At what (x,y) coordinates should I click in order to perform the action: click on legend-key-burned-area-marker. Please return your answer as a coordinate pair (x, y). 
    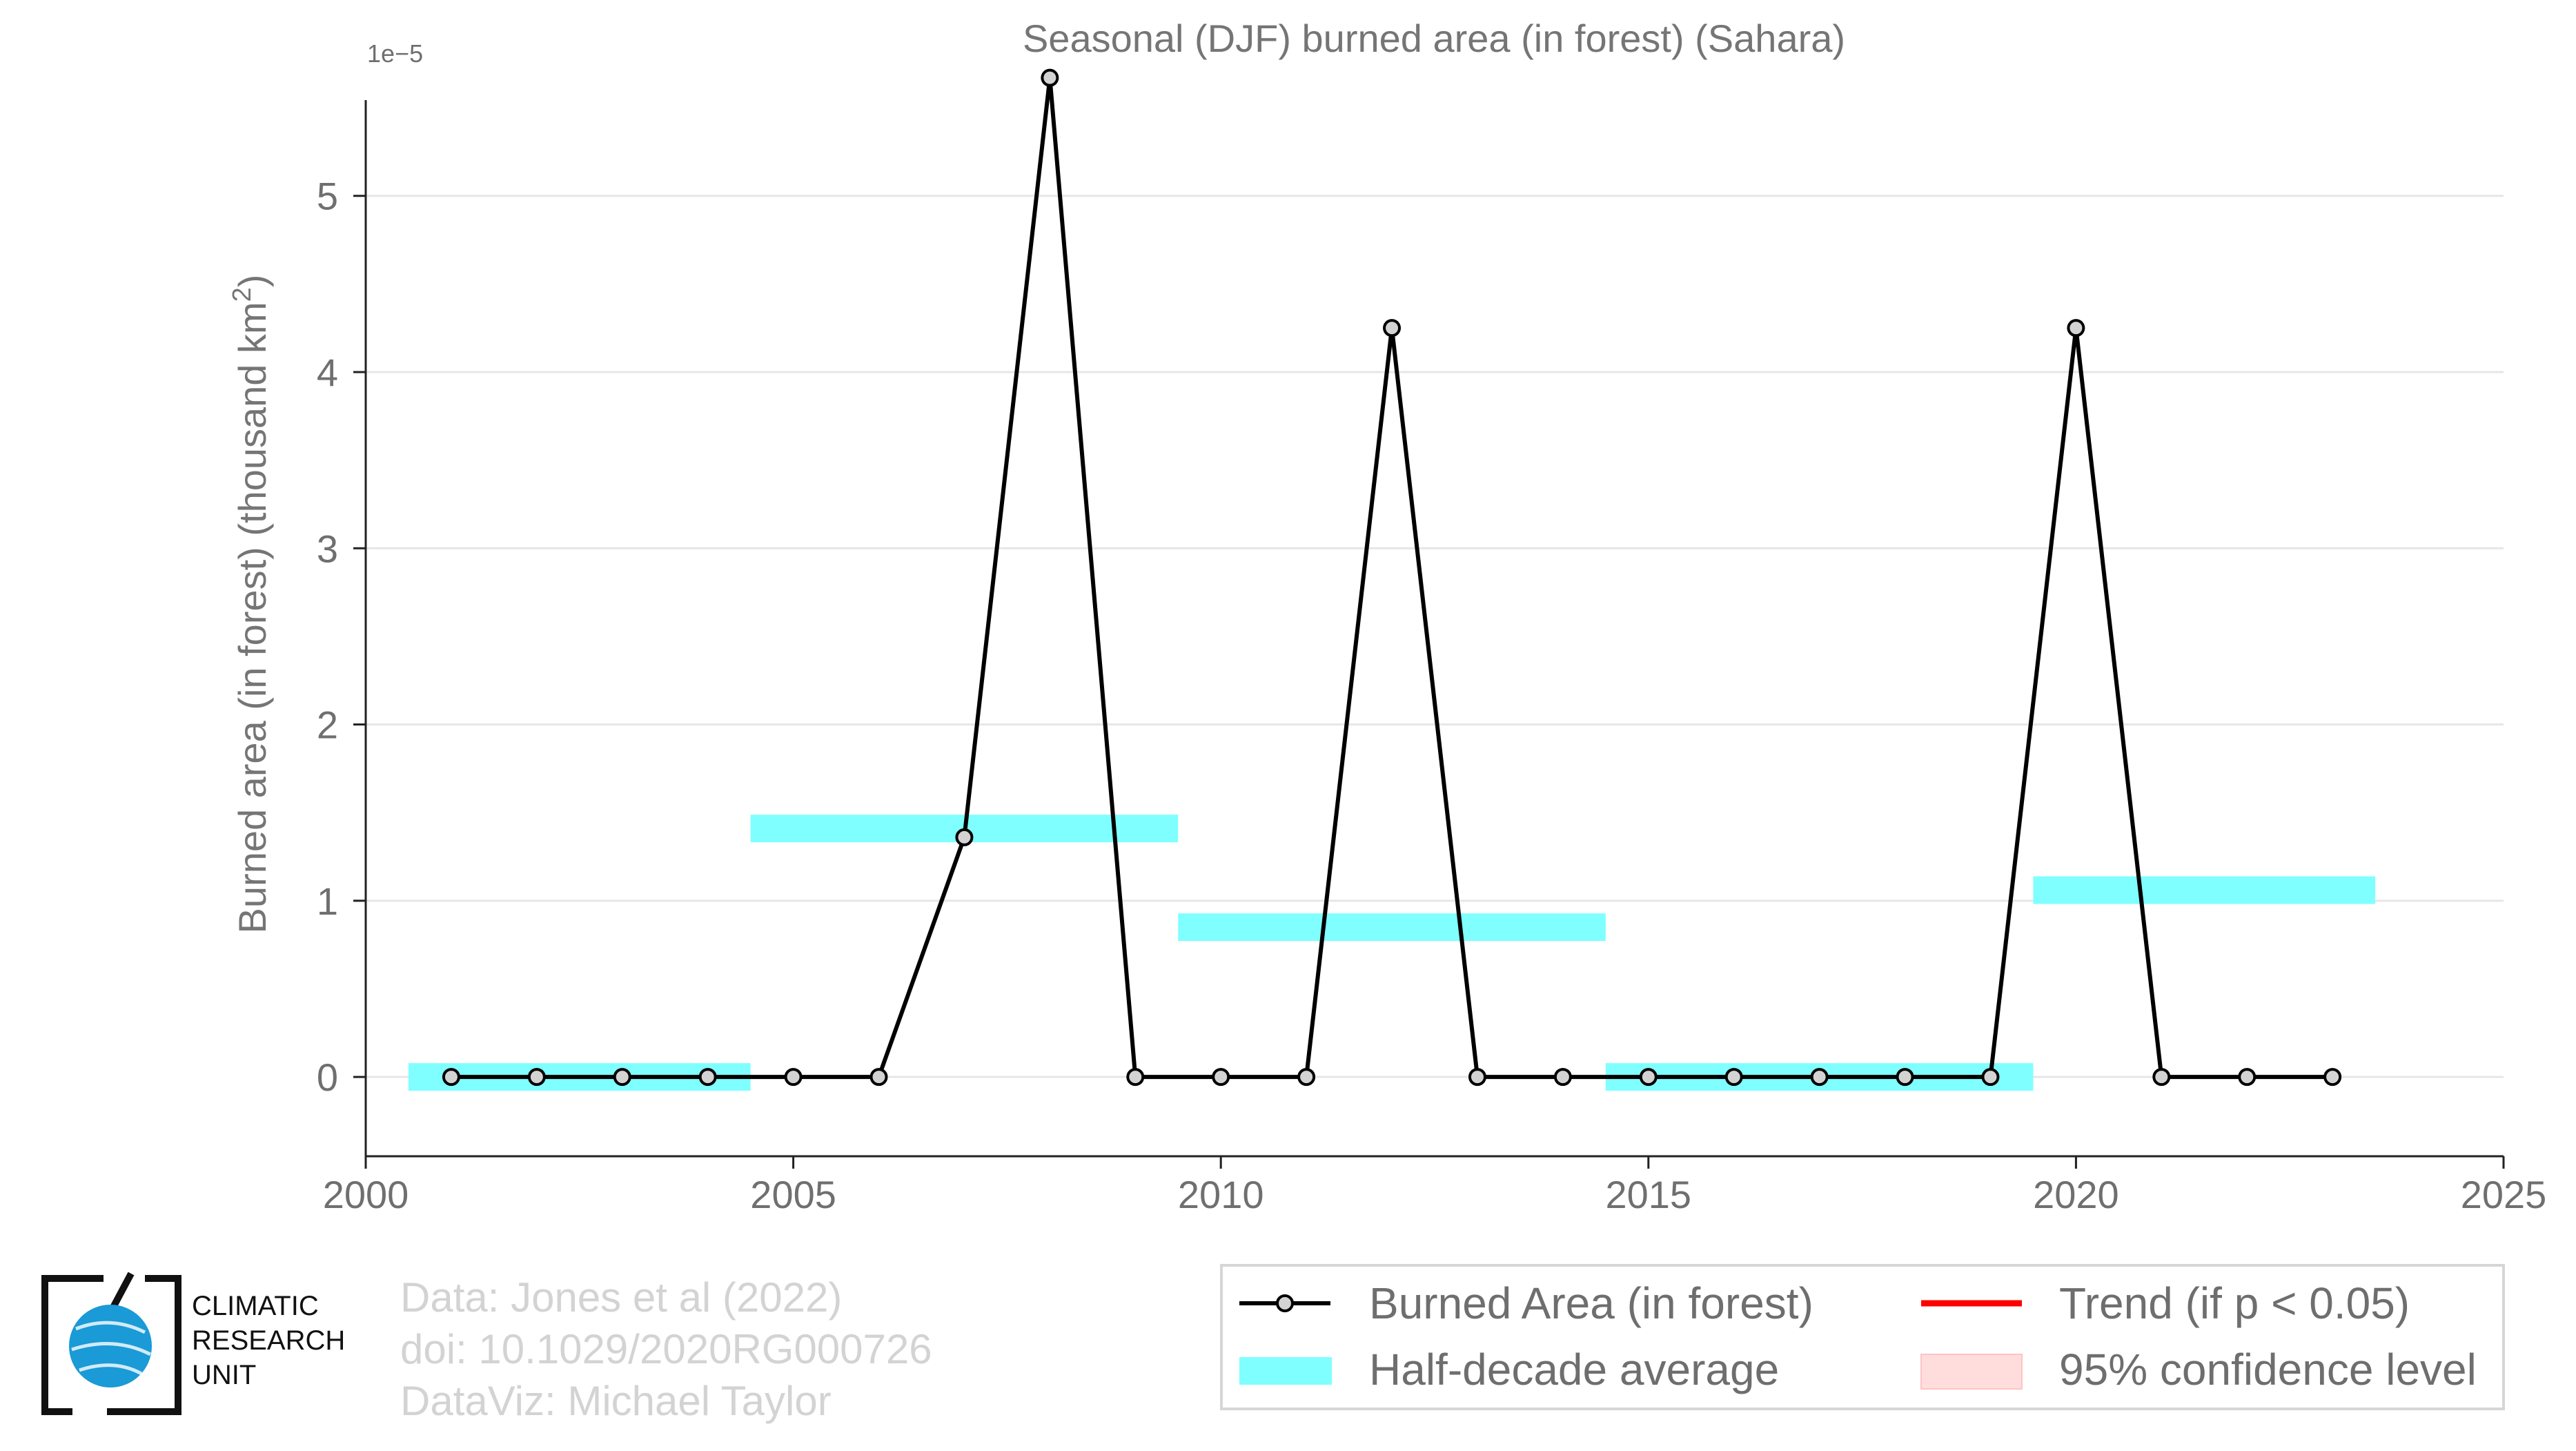
    Looking at the image, I should click on (1285, 1303).